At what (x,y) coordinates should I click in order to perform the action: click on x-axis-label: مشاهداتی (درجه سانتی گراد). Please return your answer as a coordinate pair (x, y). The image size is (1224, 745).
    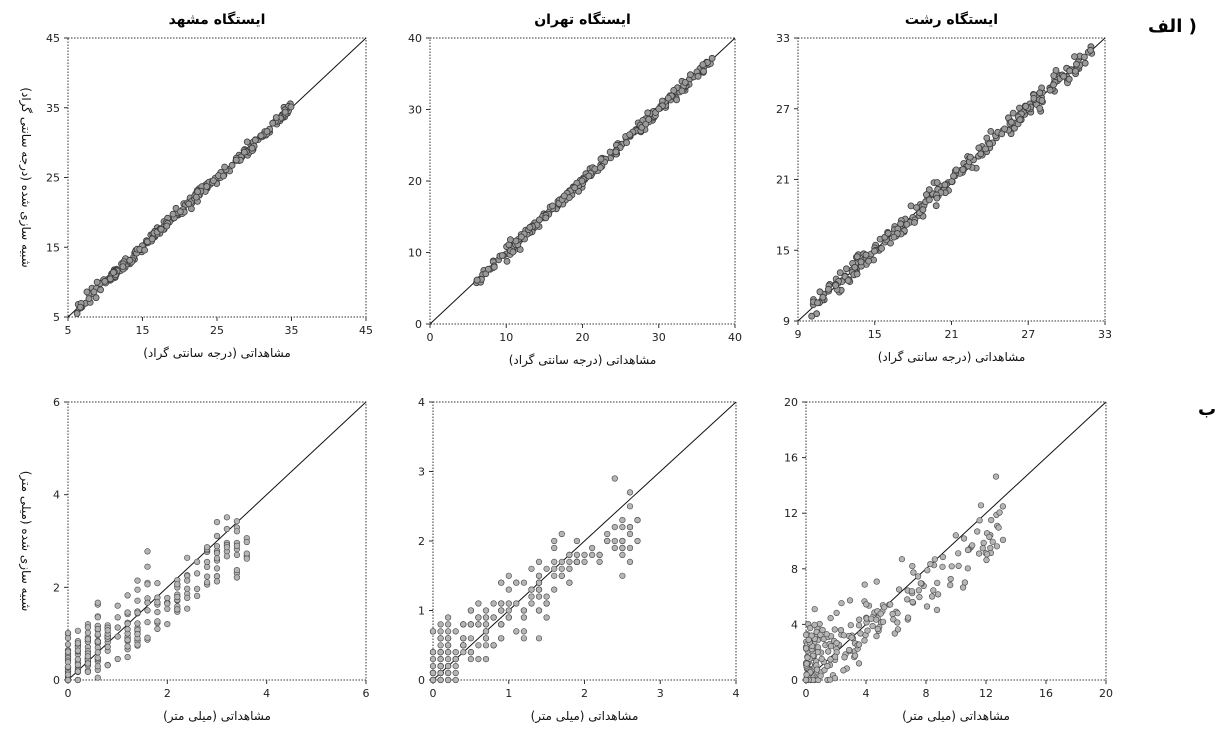
    Looking at the image, I should click on (217, 353).